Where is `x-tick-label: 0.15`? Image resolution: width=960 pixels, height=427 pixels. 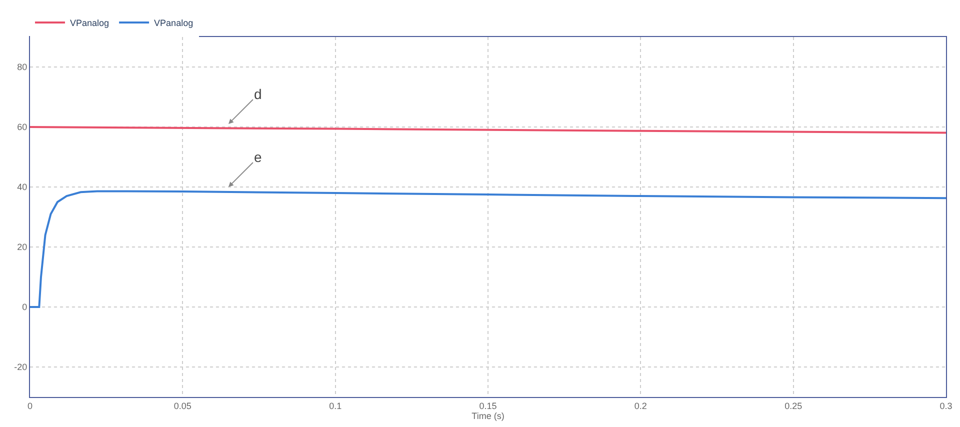 x-tick-label: 0.15 is located at coordinates (488, 405).